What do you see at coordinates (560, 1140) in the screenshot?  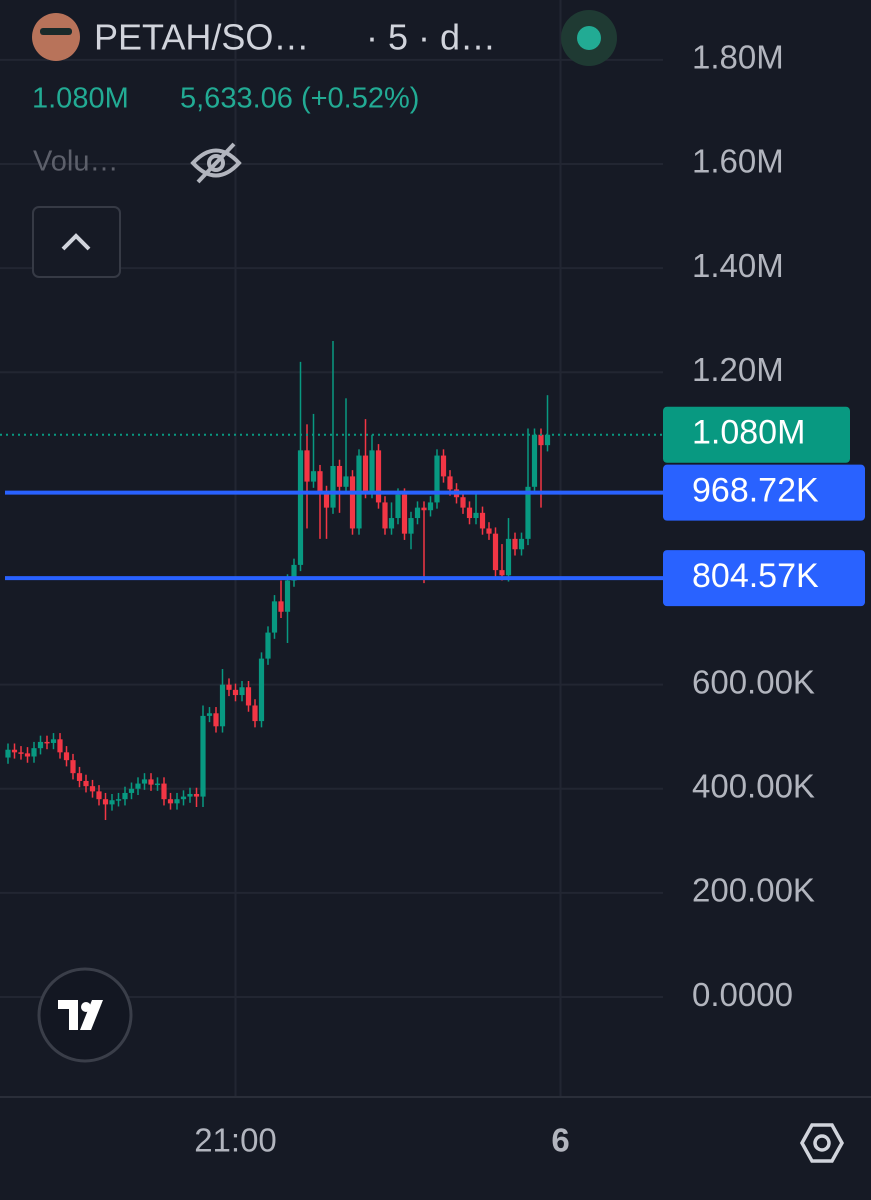 I see `x-tick-label: 6` at bounding box center [560, 1140].